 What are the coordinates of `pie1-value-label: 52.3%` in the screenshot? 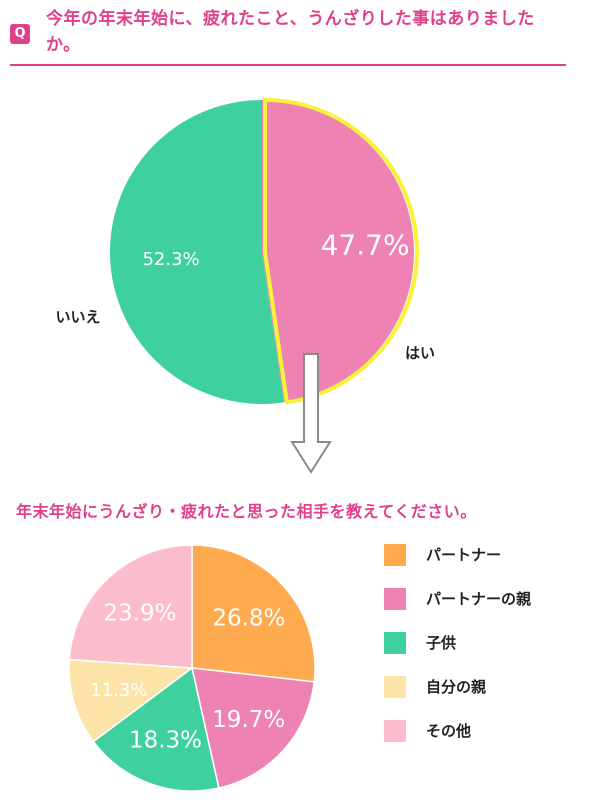 It's located at (170, 259).